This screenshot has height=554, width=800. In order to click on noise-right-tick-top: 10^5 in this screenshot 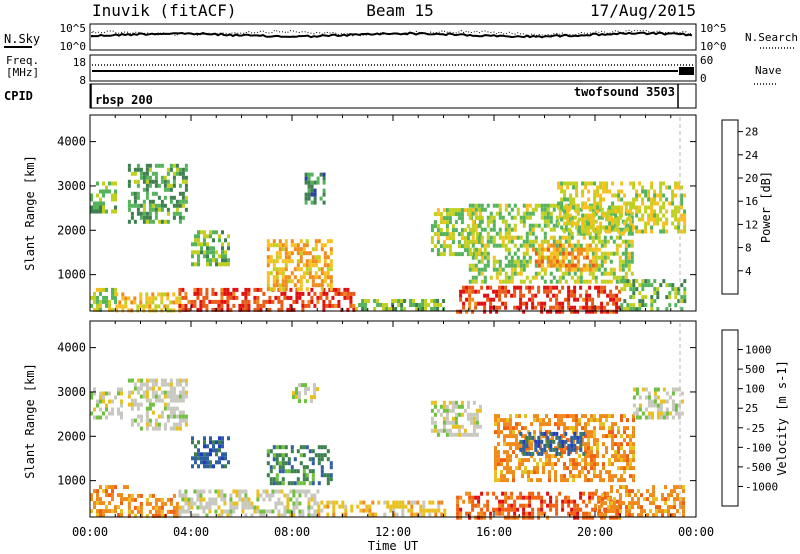, I will do `click(713, 28)`.